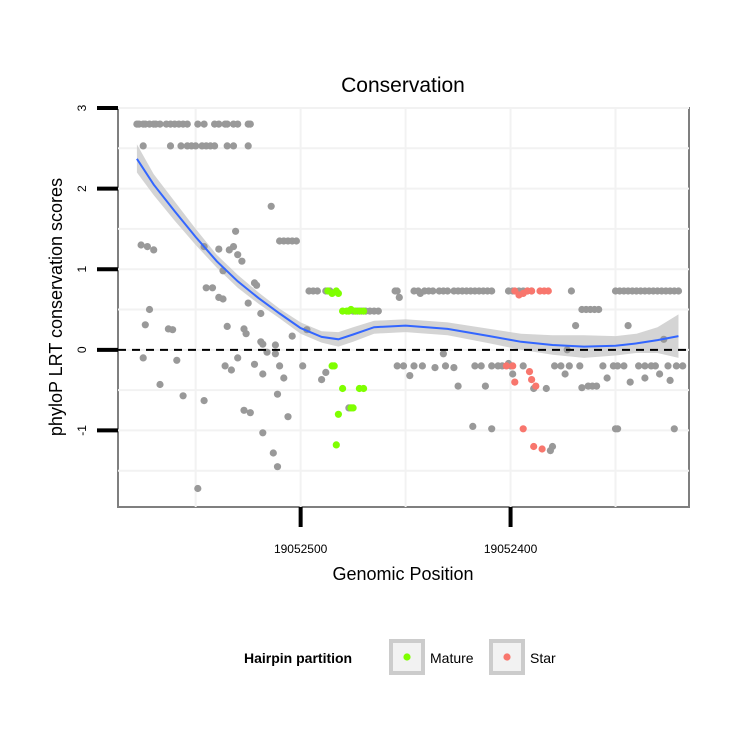  Describe the element at coordinates (403, 85) in the screenshot. I see `chart-title: Conservation` at that location.